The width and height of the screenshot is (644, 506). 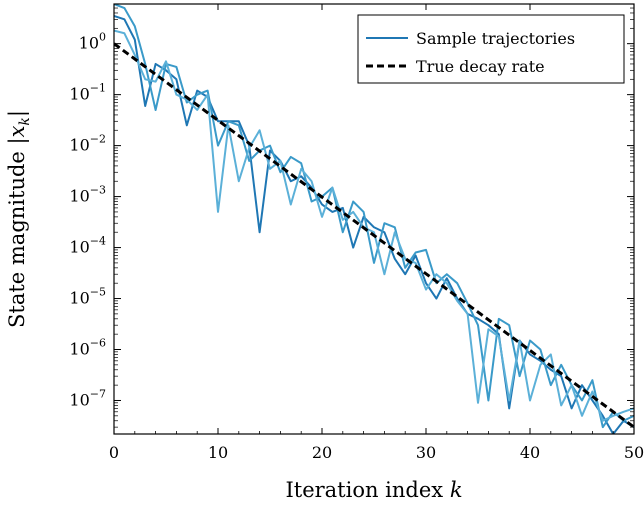 What do you see at coordinates (87, 144) in the screenshot?
I see `y-tick-label: 10⁻²` at bounding box center [87, 144].